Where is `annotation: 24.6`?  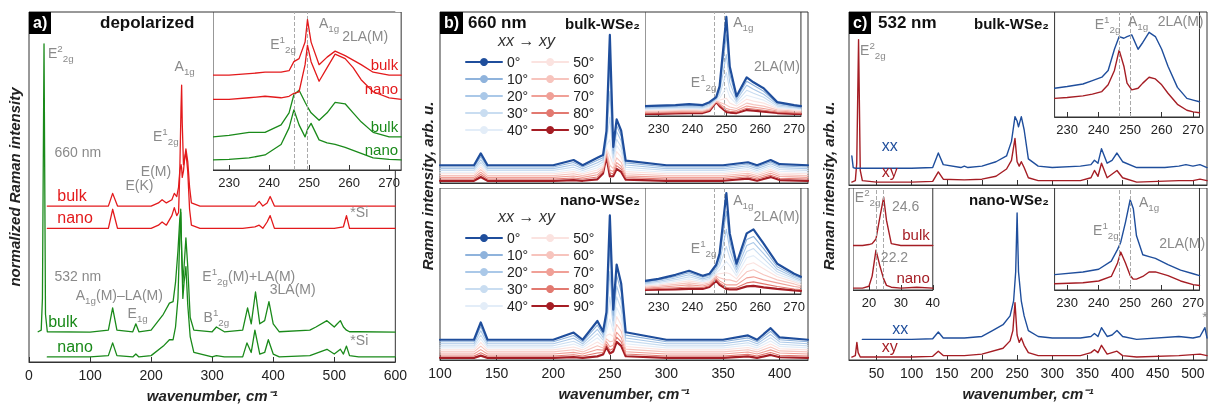
annotation: 24.6 is located at coordinates (906, 205).